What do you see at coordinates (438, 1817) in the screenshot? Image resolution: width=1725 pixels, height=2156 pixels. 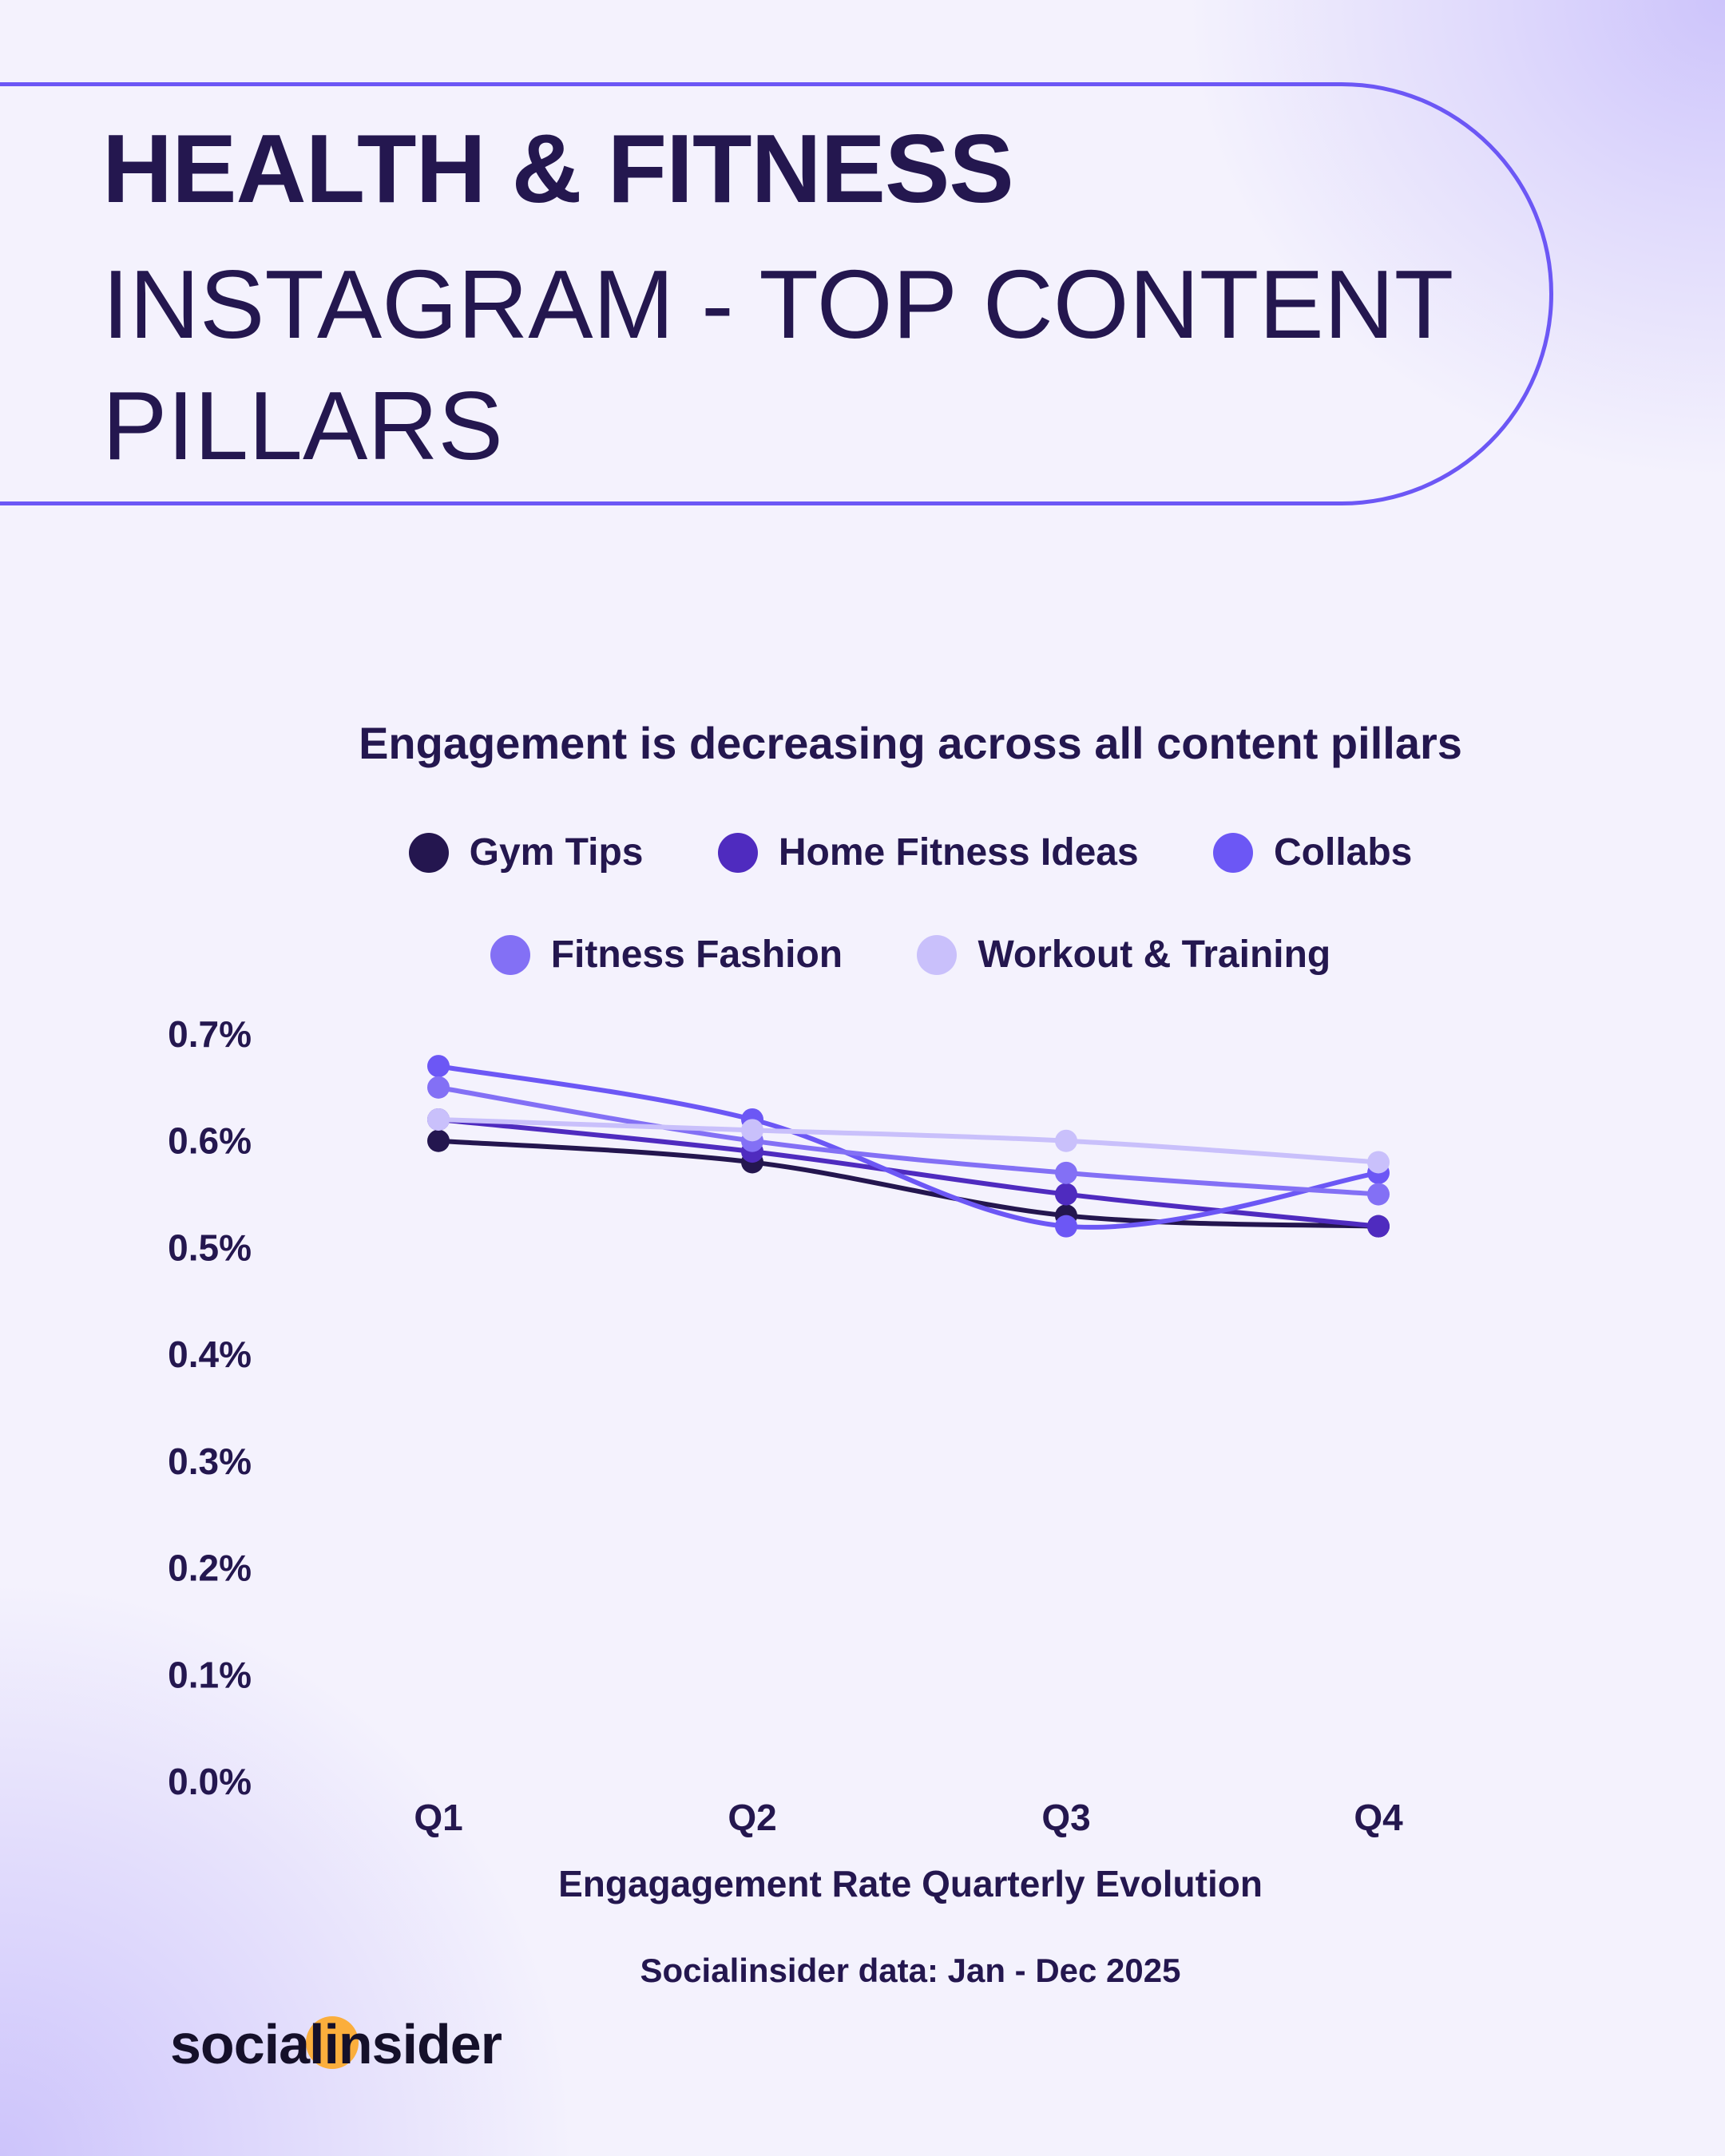 I see `x-tick-label: Q1` at bounding box center [438, 1817].